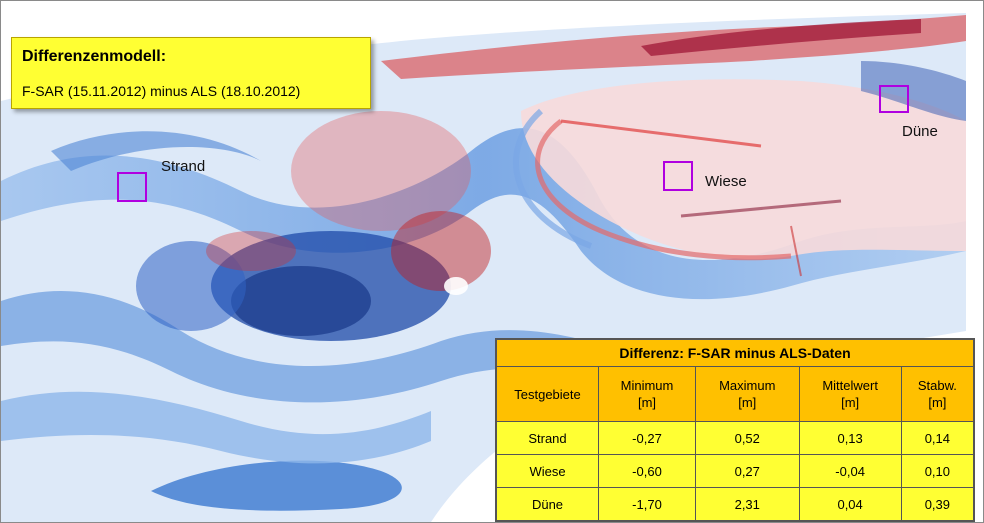 The width and height of the screenshot is (984, 523). What do you see at coordinates (647, 394) in the screenshot?
I see `column-header: Minimum [m]` at bounding box center [647, 394].